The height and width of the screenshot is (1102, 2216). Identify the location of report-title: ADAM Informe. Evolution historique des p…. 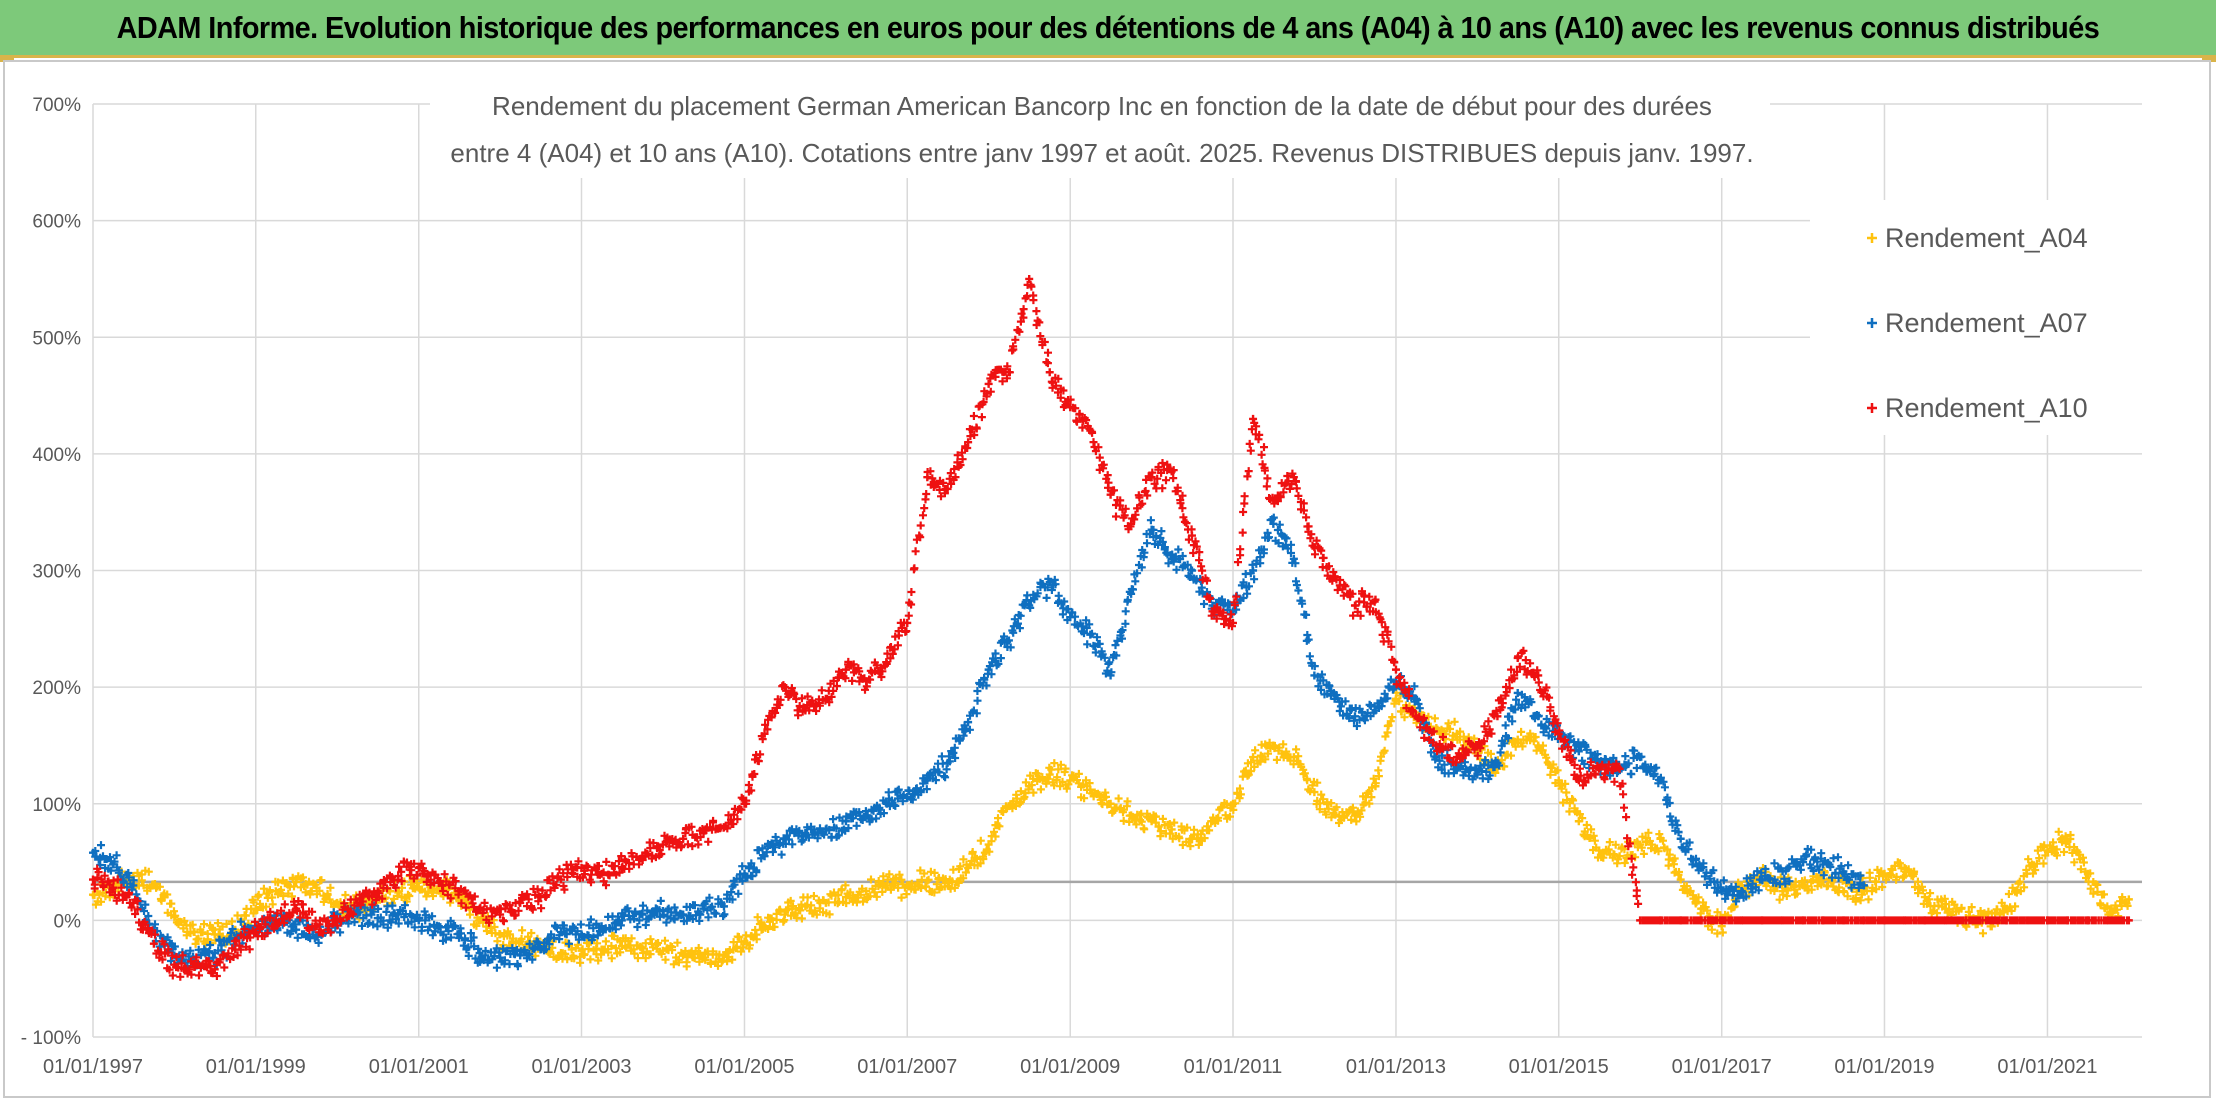
(1108, 27).